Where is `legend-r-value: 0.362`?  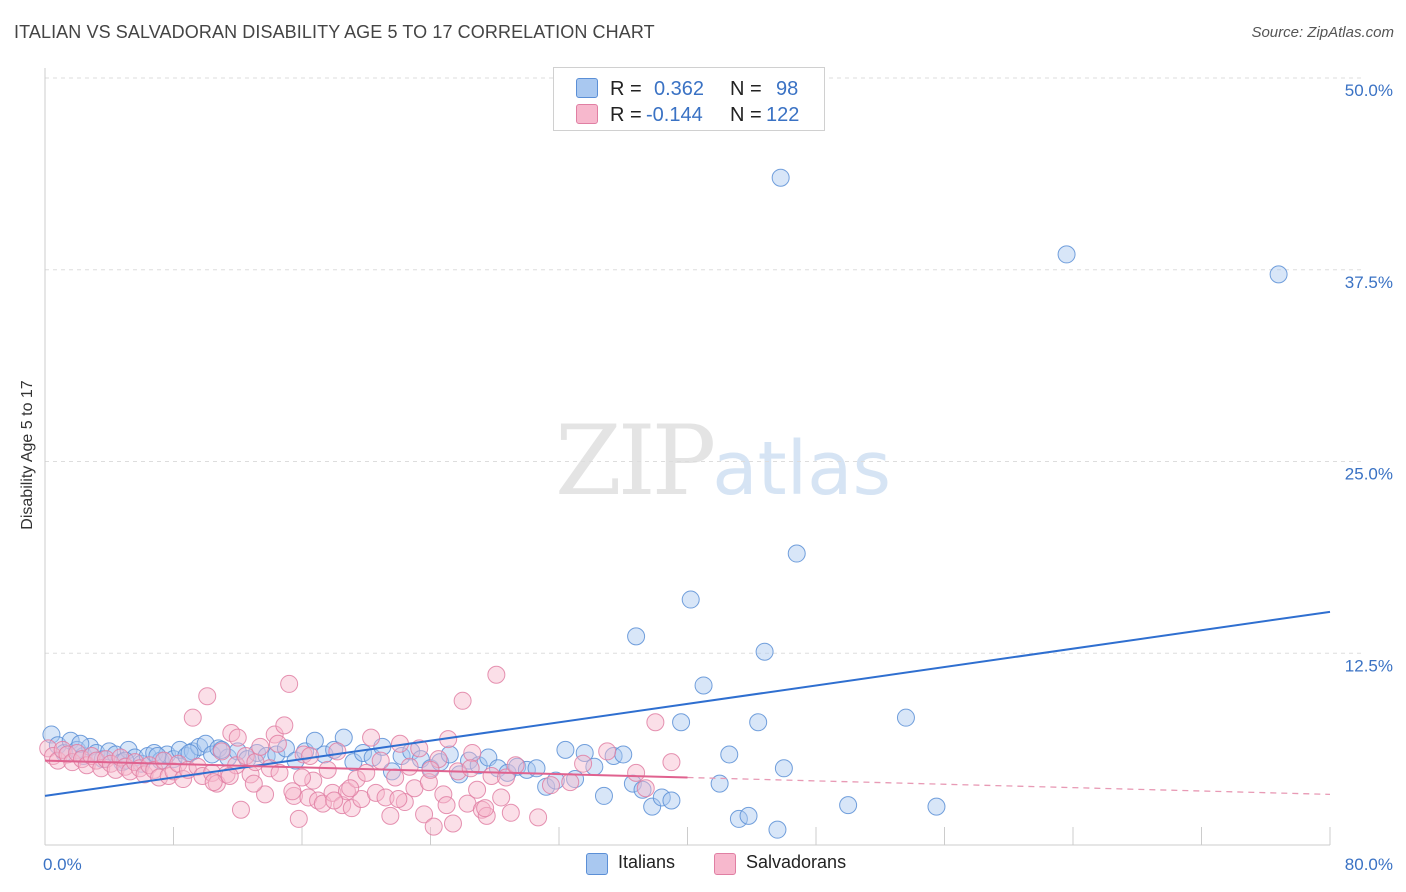
legend-r-value: 0.362 is located at coordinates (679, 89).